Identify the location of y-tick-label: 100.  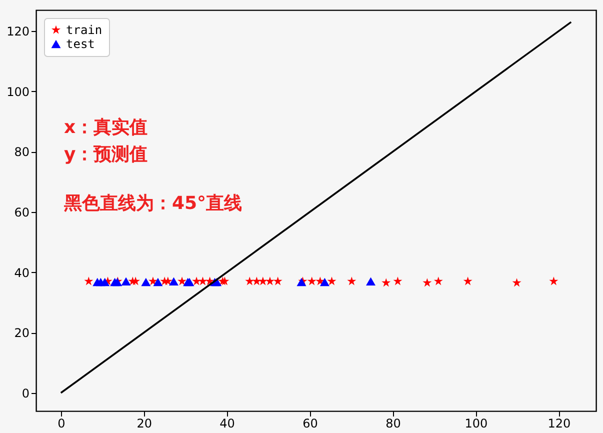
(18, 91).